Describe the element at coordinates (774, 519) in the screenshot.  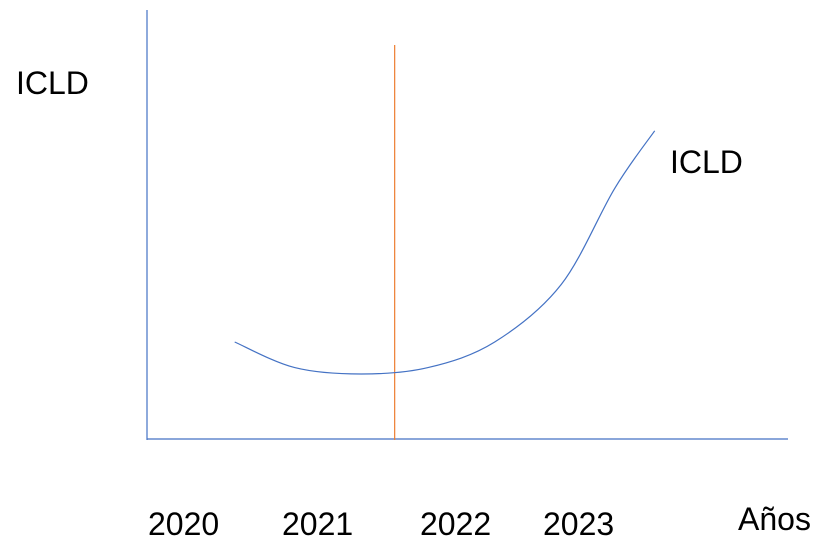
I see `x-axis-label: Años` at that location.